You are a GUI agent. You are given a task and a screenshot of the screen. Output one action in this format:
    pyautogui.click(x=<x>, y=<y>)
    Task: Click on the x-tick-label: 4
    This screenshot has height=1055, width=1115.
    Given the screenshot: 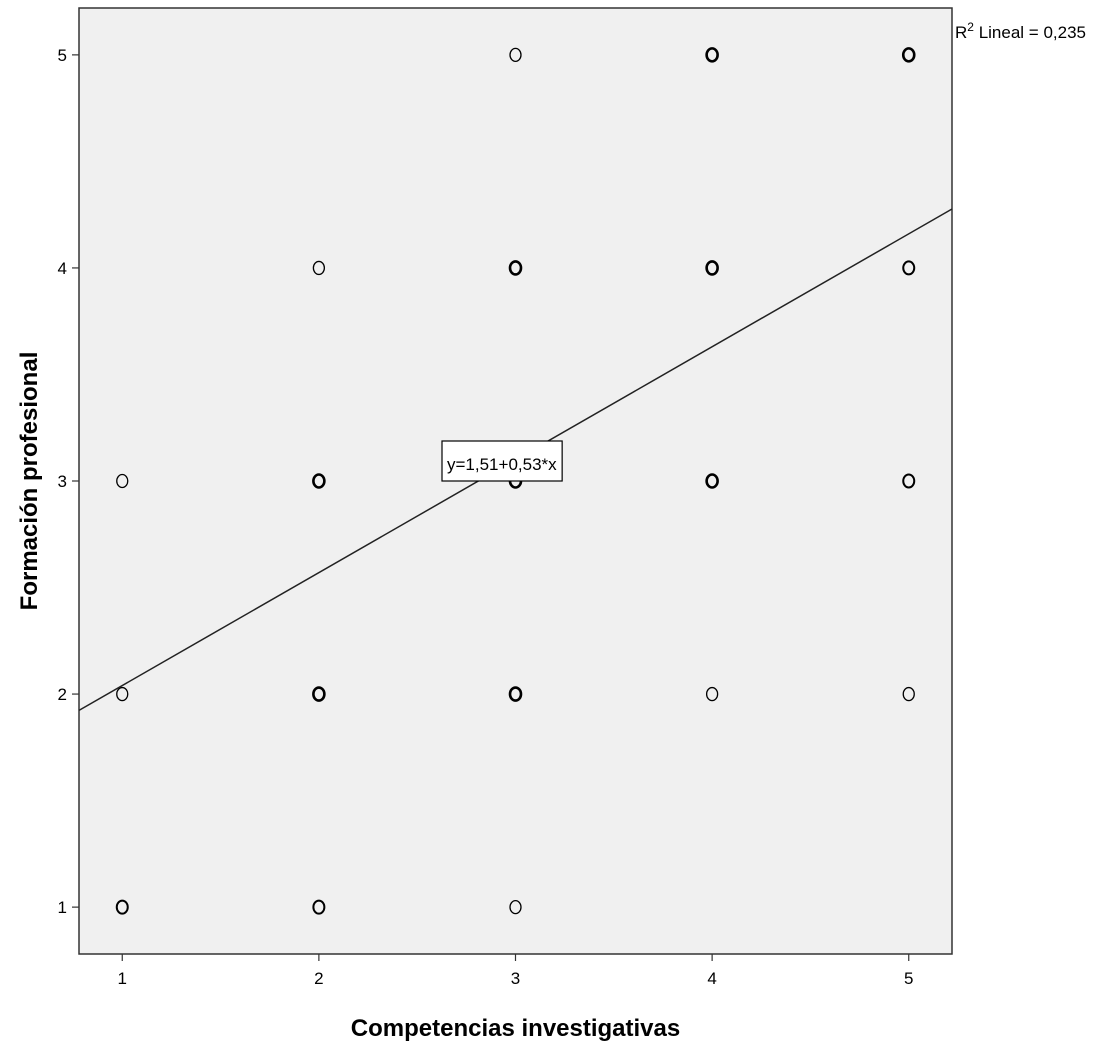 What is the action you would take?
    pyautogui.click(x=711, y=978)
    